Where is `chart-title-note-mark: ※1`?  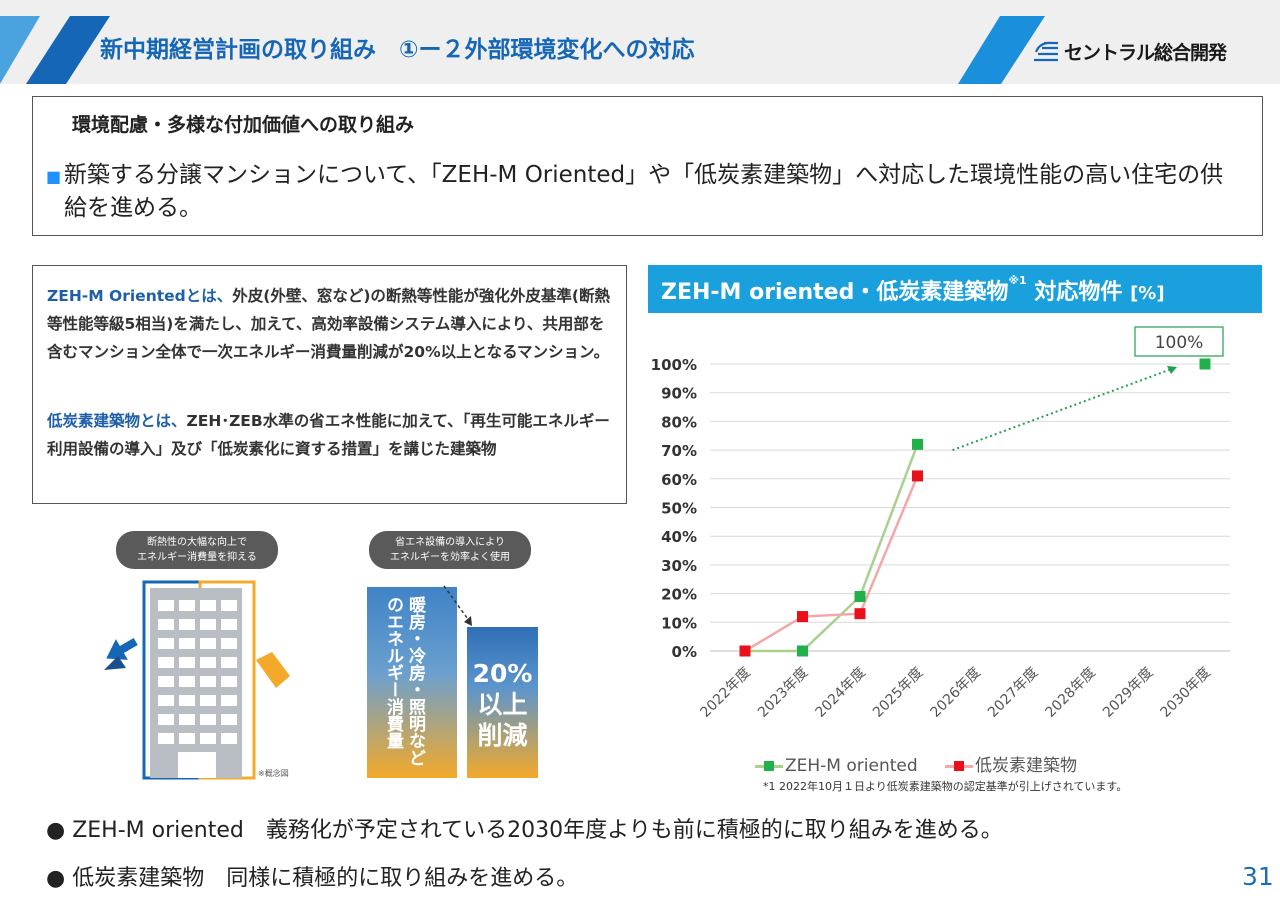 chart-title-note-mark: ※1 is located at coordinates (1017, 280).